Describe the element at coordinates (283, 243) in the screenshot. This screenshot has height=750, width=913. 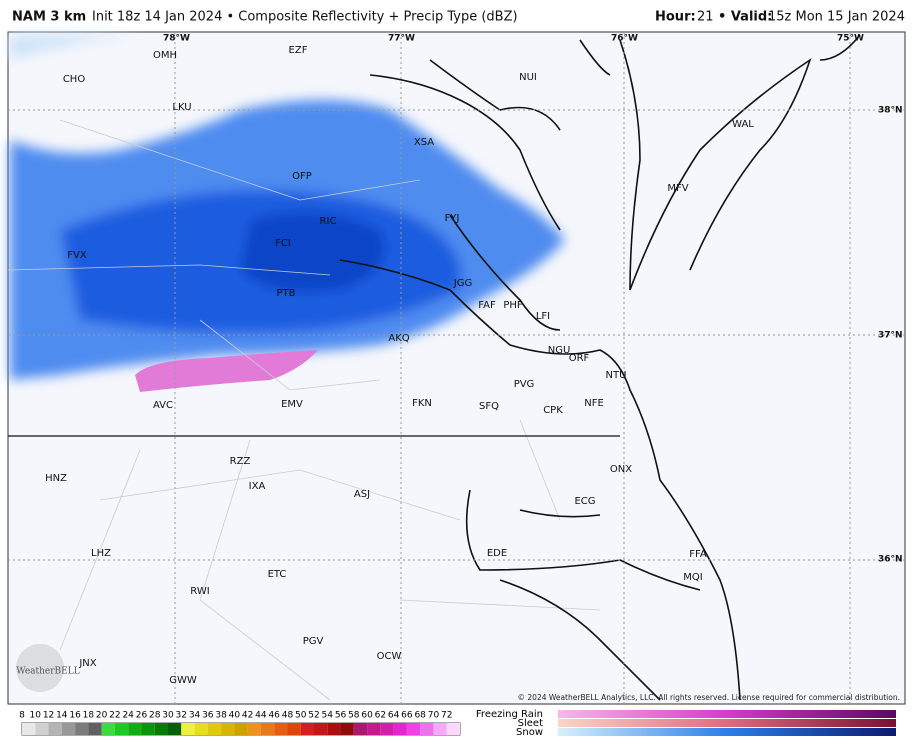
I see `station-label: FCI` at that location.